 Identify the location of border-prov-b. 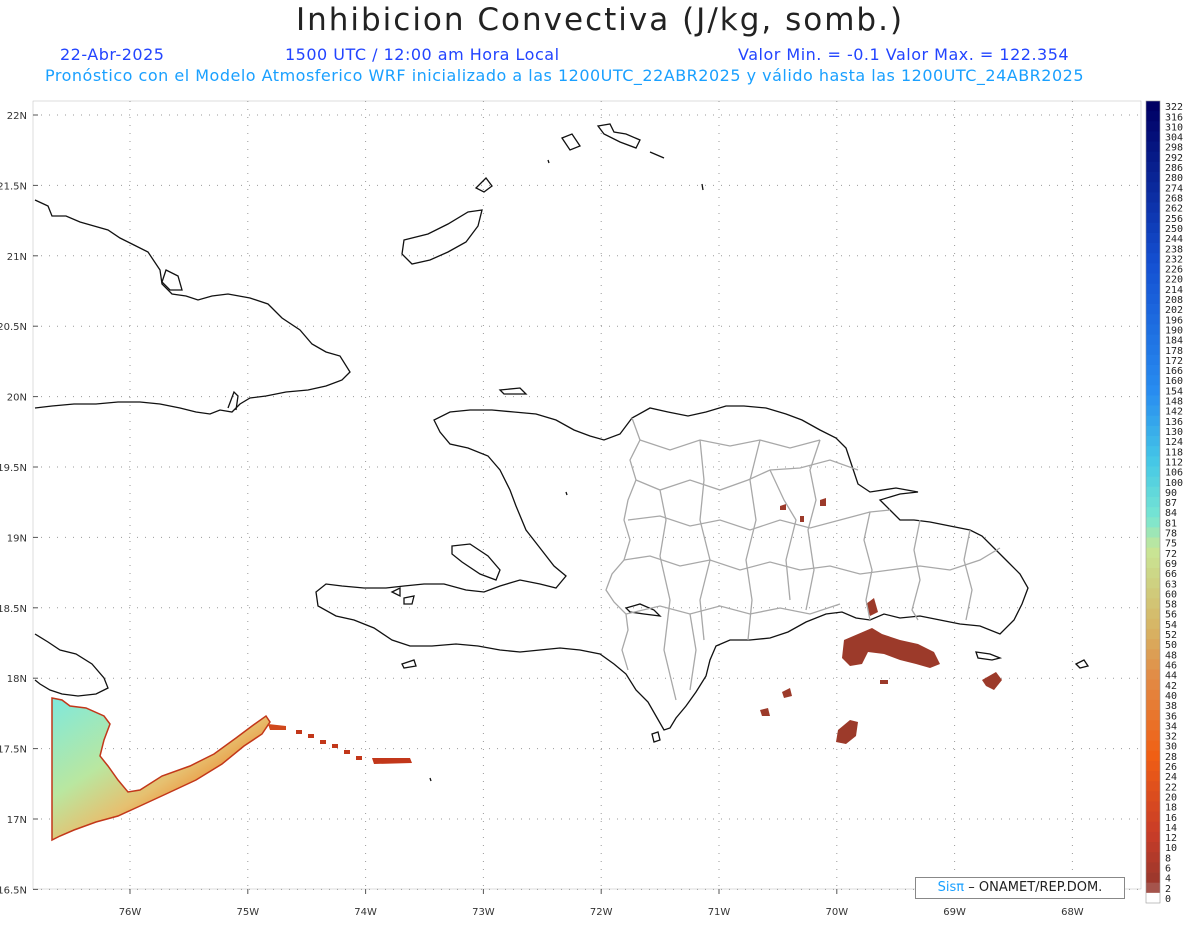
(747, 475).